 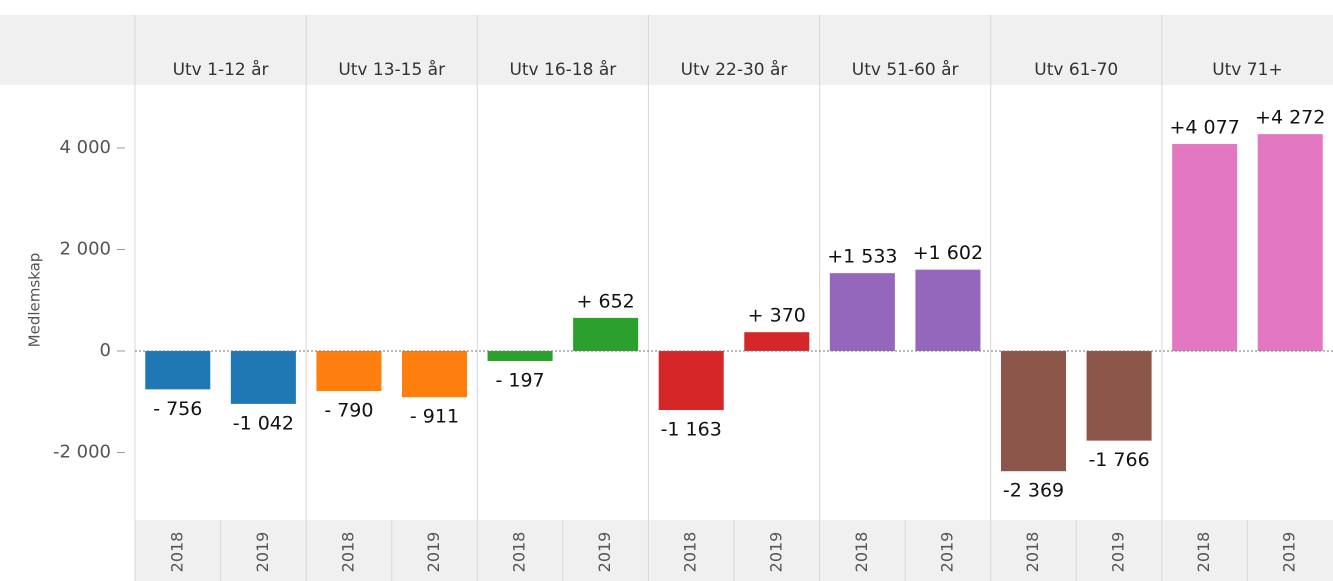 I want to click on y-tick-label: 2 000, so click(x=85, y=248).